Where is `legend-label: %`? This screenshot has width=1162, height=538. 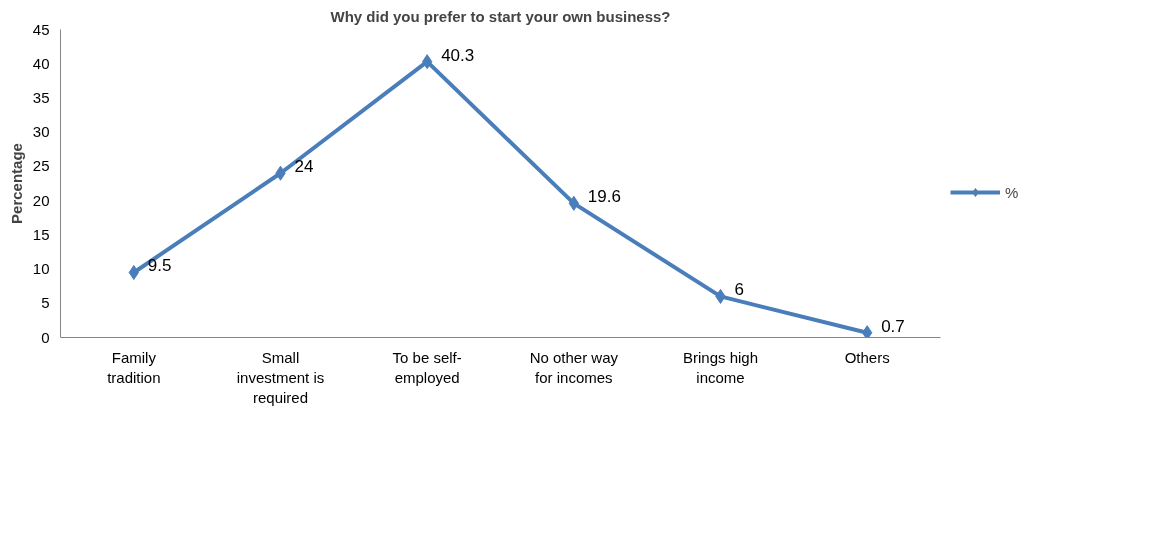 legend-label: % is located at coordinates (1012, 192).